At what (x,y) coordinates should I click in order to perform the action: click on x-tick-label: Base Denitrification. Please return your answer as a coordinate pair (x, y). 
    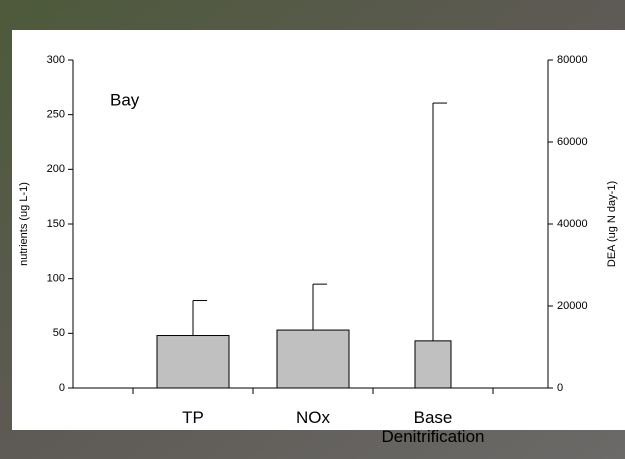
    Looking at the image, I should click on (433, 427).